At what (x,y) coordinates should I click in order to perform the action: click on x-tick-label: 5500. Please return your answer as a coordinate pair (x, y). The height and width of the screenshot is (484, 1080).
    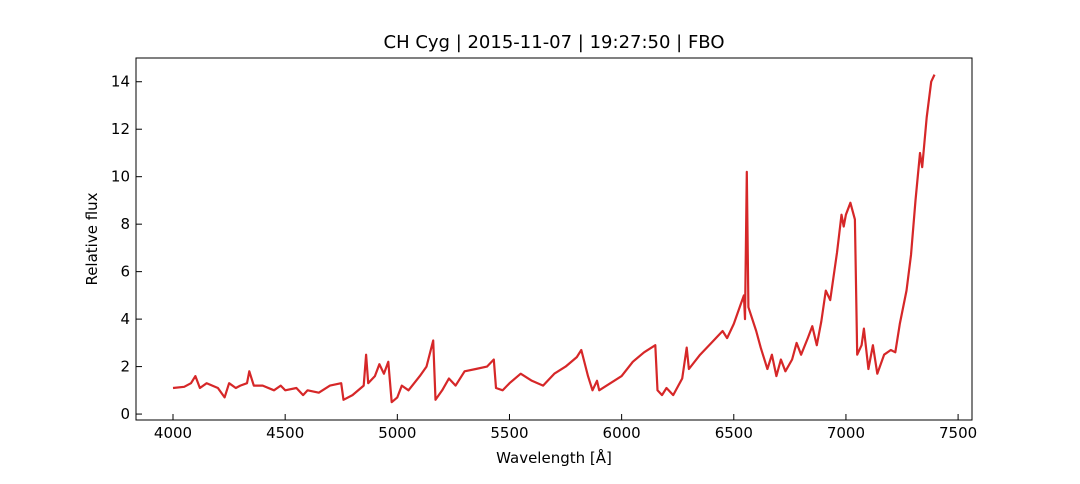
    Looking at the image, I should click on (509, 433).